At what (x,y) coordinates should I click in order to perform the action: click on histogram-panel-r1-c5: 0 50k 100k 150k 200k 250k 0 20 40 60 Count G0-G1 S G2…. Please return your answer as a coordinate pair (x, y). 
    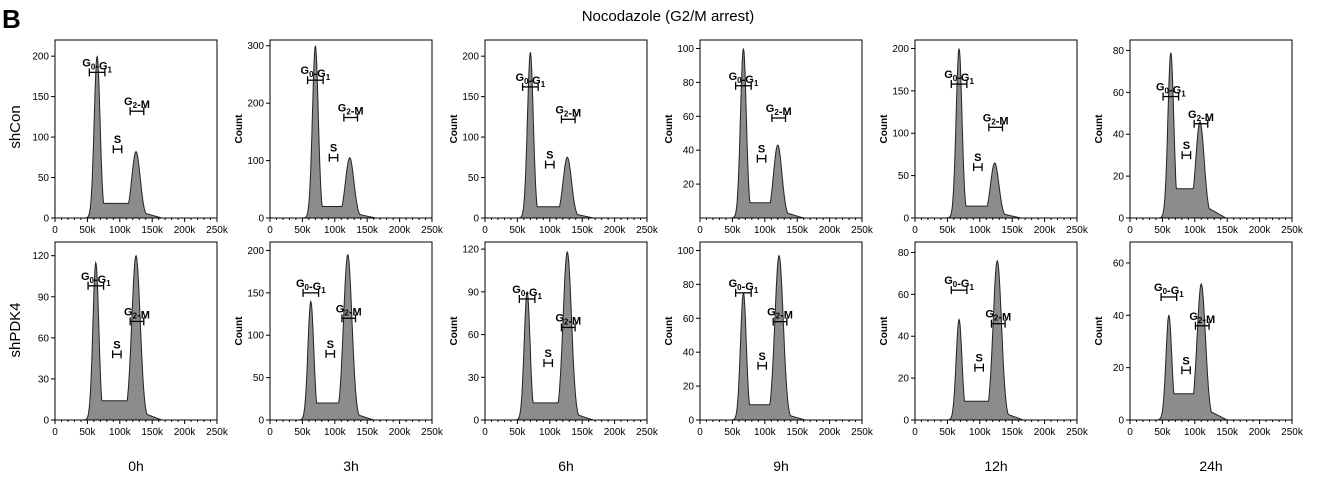
    Looking at the image, I should click on (1199, 339).